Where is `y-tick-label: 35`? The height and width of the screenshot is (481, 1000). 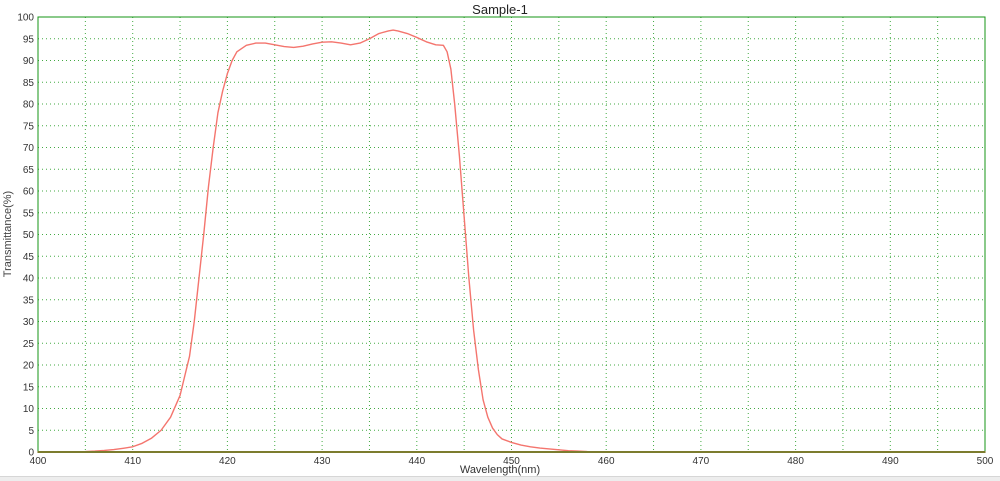 y-tick-label: 35 is located at coordinates (29, 300).